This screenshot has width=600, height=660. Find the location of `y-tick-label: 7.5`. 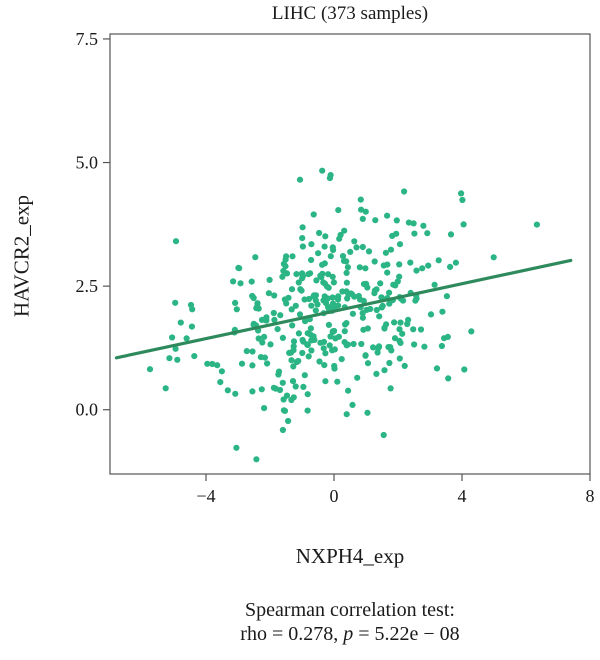

y-tick-label: 7.5 is located at coordinates (87, 39).